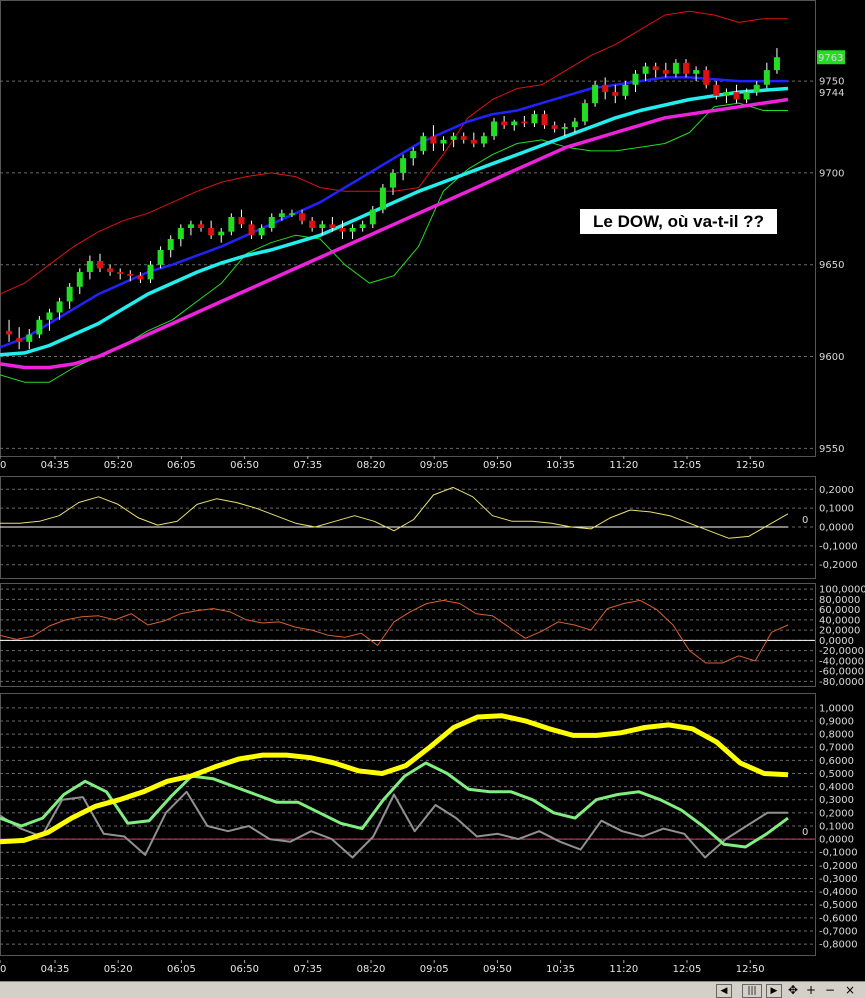  What do you see at coordinates (623, 969) in the screenshot?
I see `x-tick-label: 11:20` at bounding box center [623, 969].